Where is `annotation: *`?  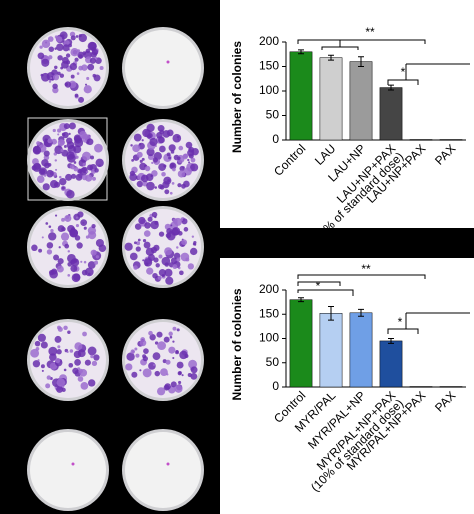
annotation: * is located at coordinates (400, 322).